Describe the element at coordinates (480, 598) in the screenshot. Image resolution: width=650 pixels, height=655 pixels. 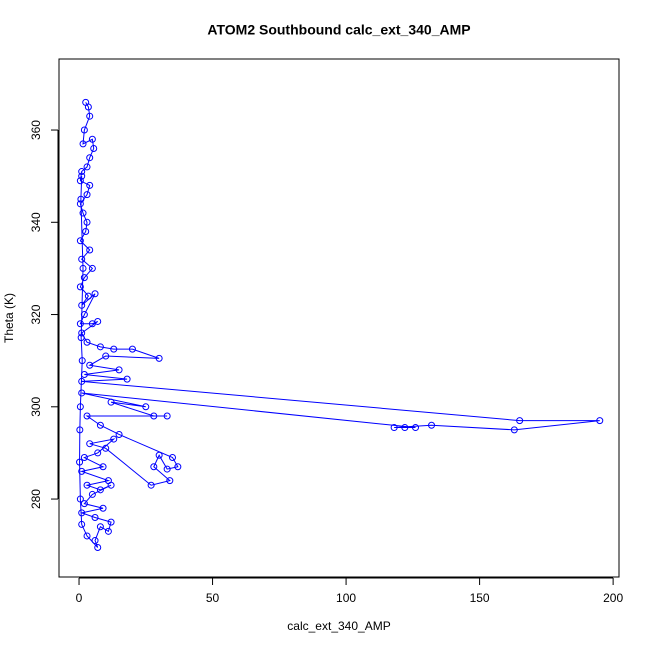
I see `x-tick-label: 150` at that location.